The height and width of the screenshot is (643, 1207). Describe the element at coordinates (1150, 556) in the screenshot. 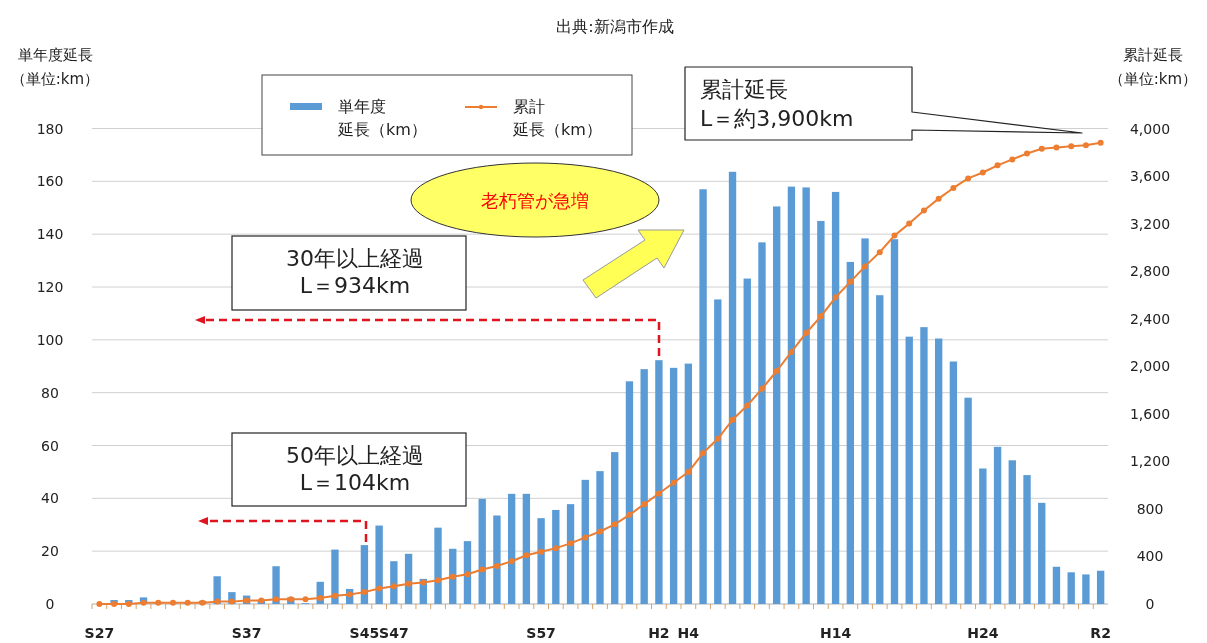

I see `y2-tick-label: 400` at that location.